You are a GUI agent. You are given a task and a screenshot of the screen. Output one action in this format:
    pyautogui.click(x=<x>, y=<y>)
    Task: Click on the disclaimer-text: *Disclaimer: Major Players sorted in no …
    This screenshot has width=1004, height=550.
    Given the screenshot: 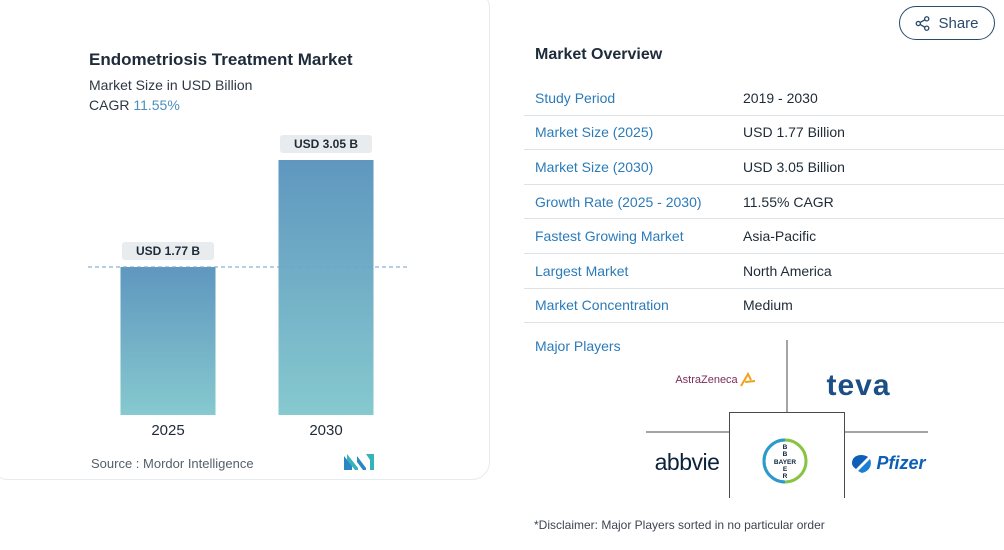 What is the action you would take?
    pyautogui.click(x=679, y=525)
    